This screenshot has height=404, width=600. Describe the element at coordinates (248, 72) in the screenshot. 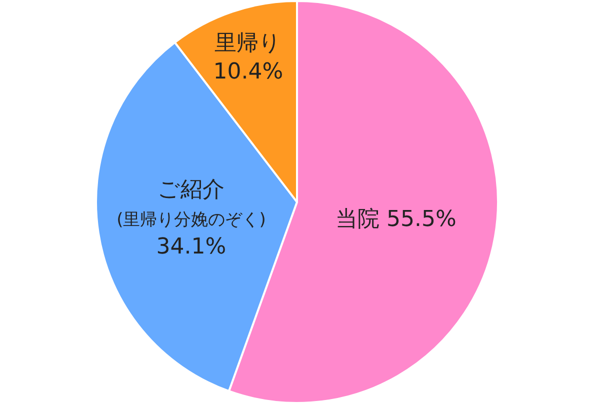

I see `data-label: 10.4%` at that location.